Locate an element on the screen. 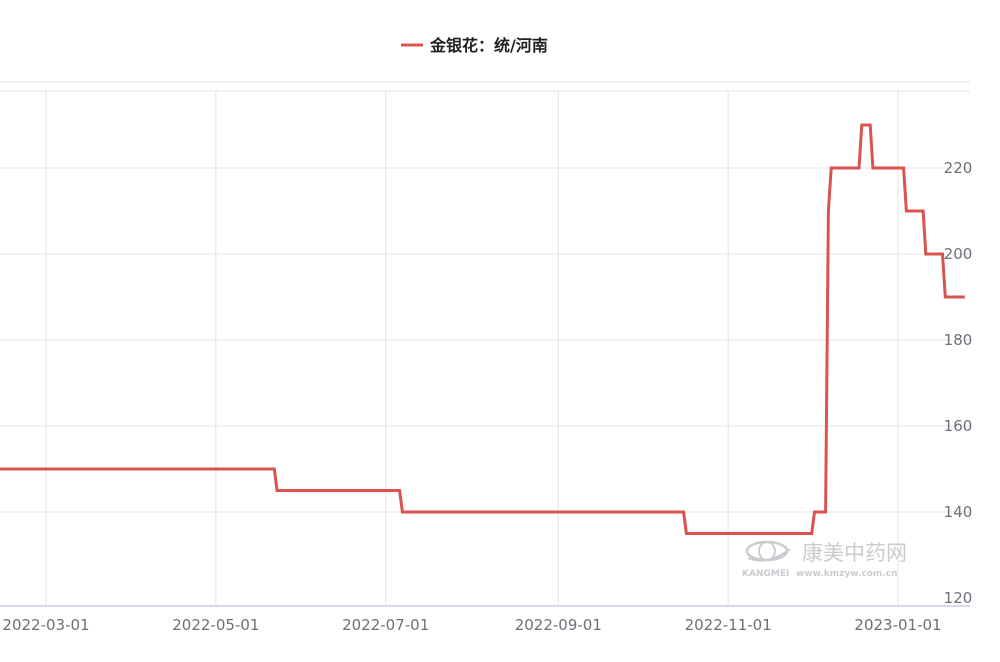 The width and height of the screenshot is (1000, 662). kangmei-logo-icon is located at coordinates (768, 551).